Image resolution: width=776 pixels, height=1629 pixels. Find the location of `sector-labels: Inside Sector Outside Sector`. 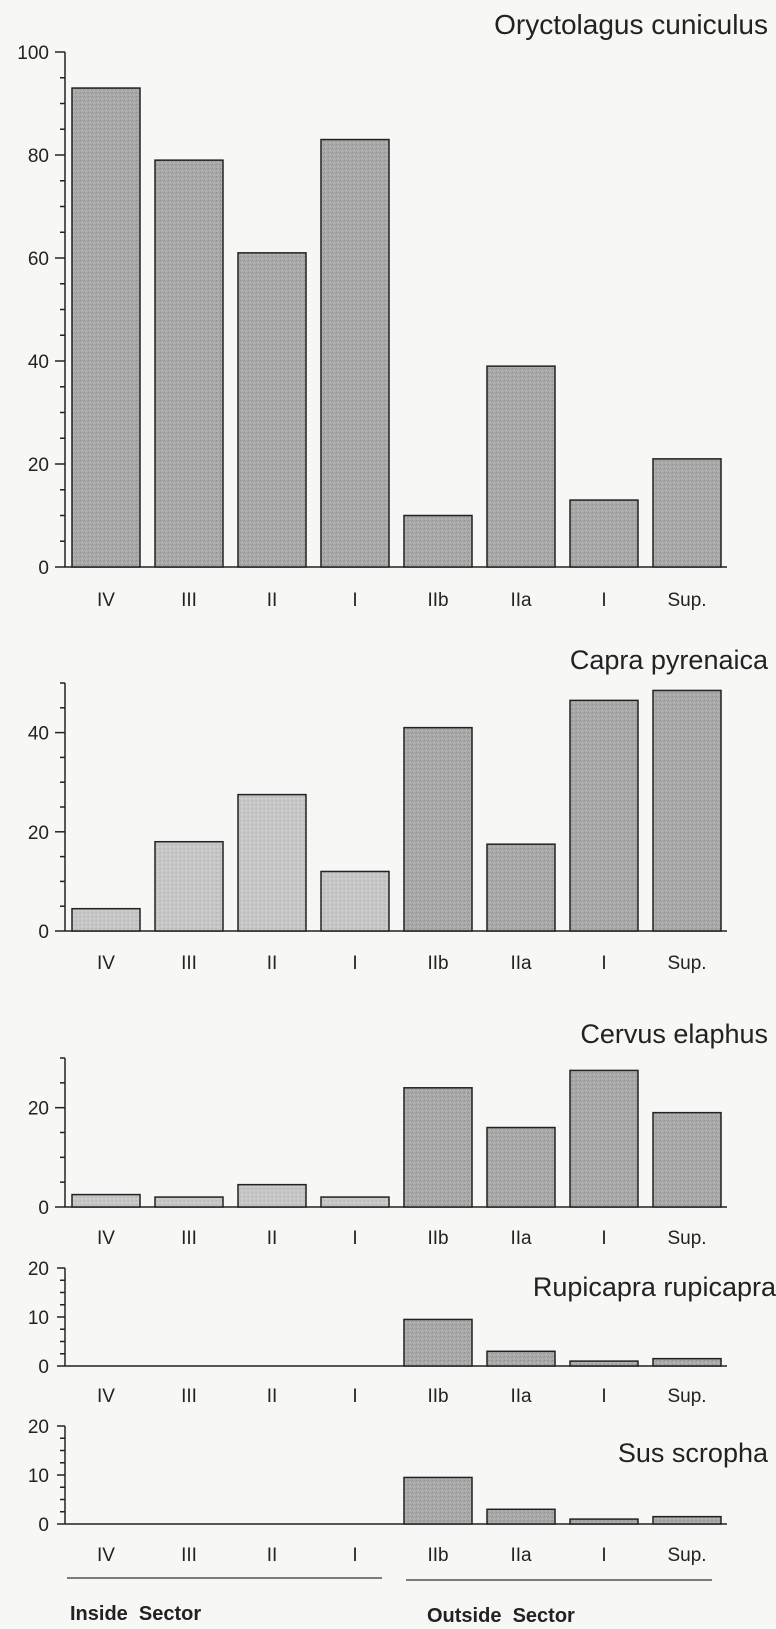

sector-labels: Inside Sector Outside Sector is located at coordinates (389, 1602).